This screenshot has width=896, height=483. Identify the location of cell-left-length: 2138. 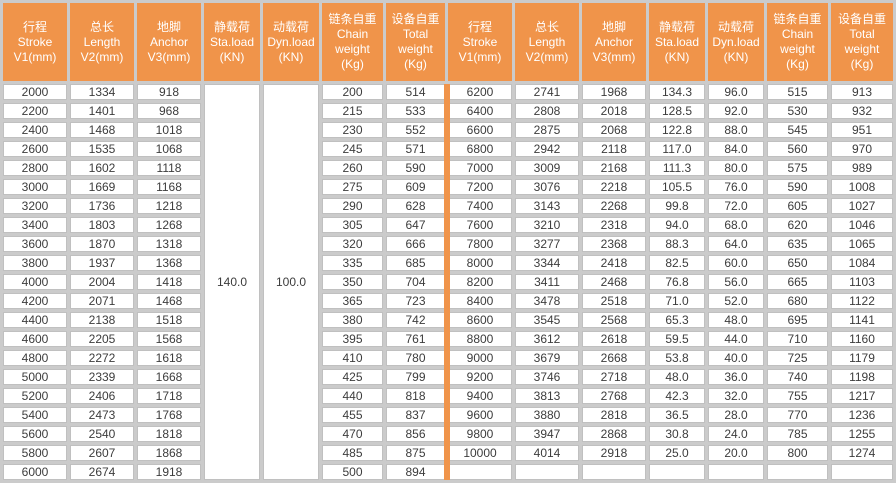
(102, 320).